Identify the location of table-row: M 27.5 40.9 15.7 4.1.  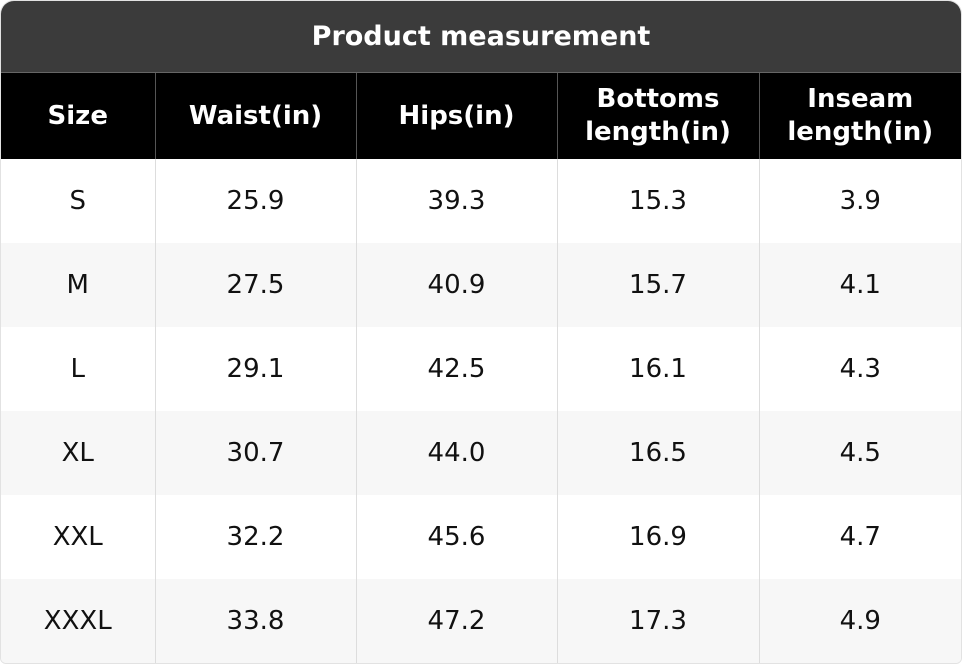
(481, 285).